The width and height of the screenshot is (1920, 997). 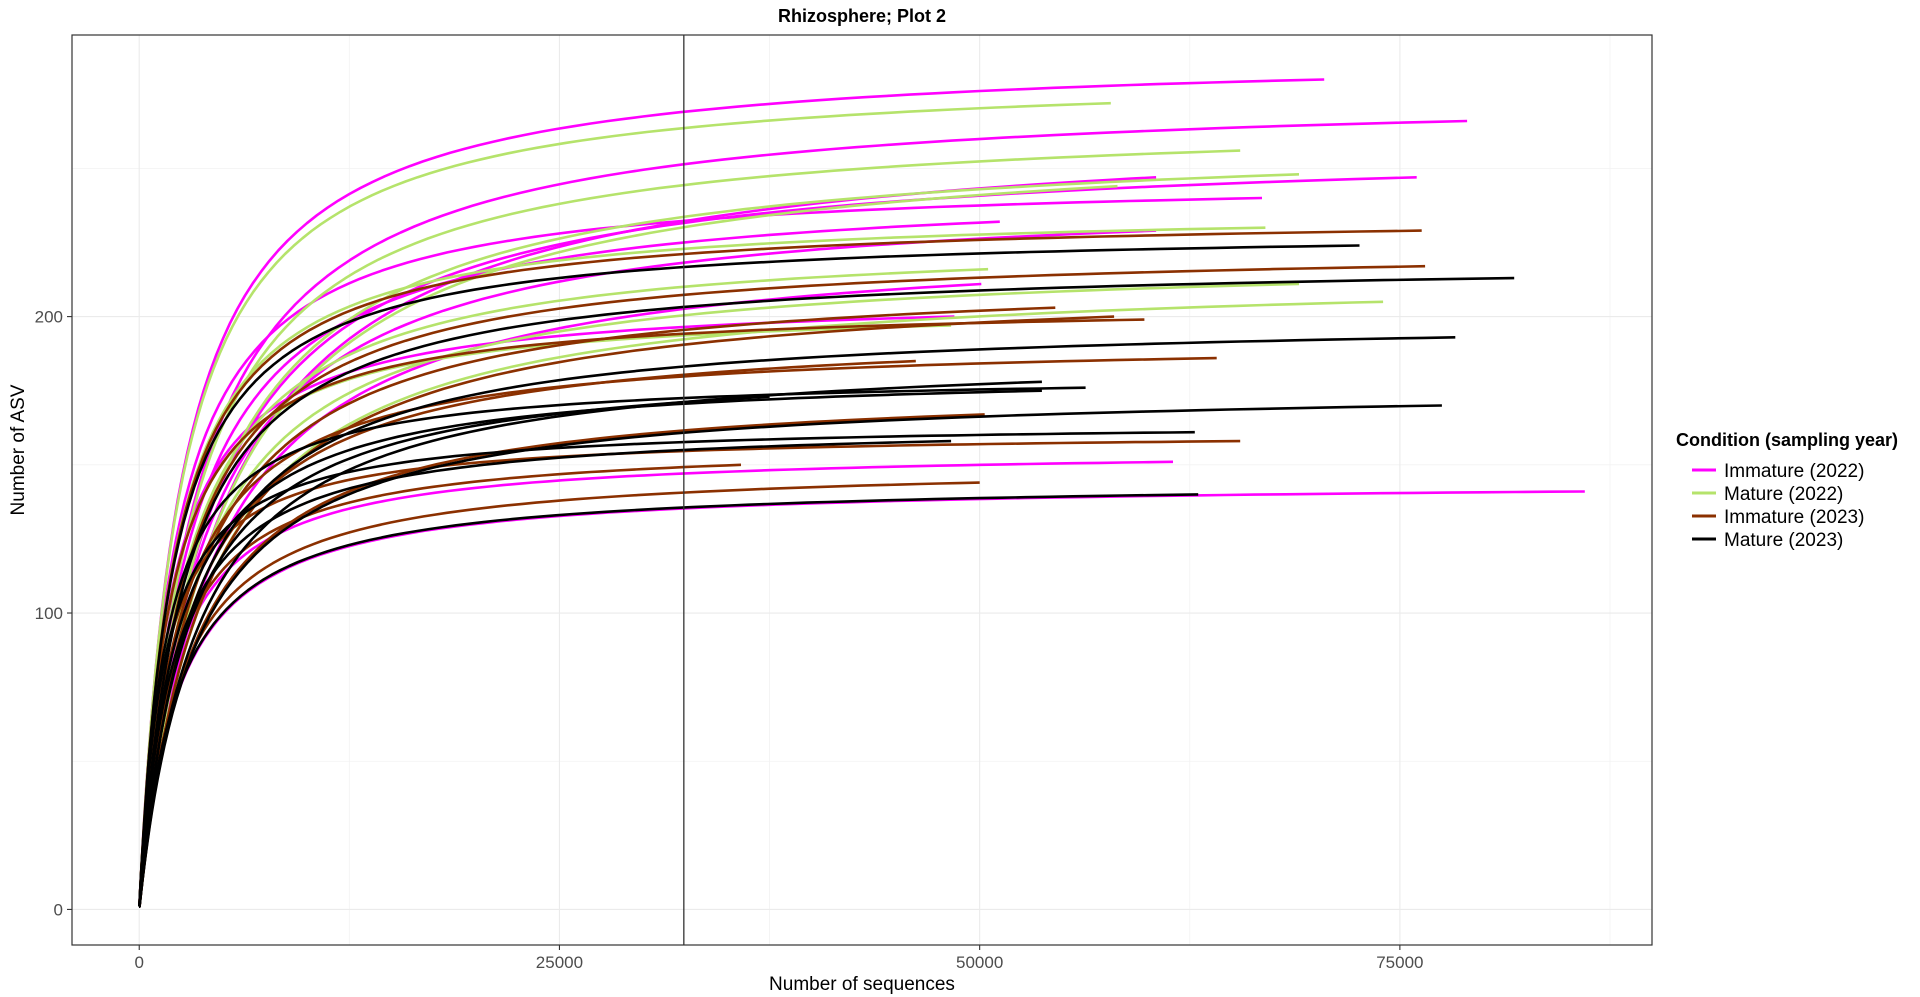 What do you see at coordinates (1794, 471) in the screenshot?
I see `legend-label-immature-2022: Immature (2022)` at bounding box center [1794, 471].